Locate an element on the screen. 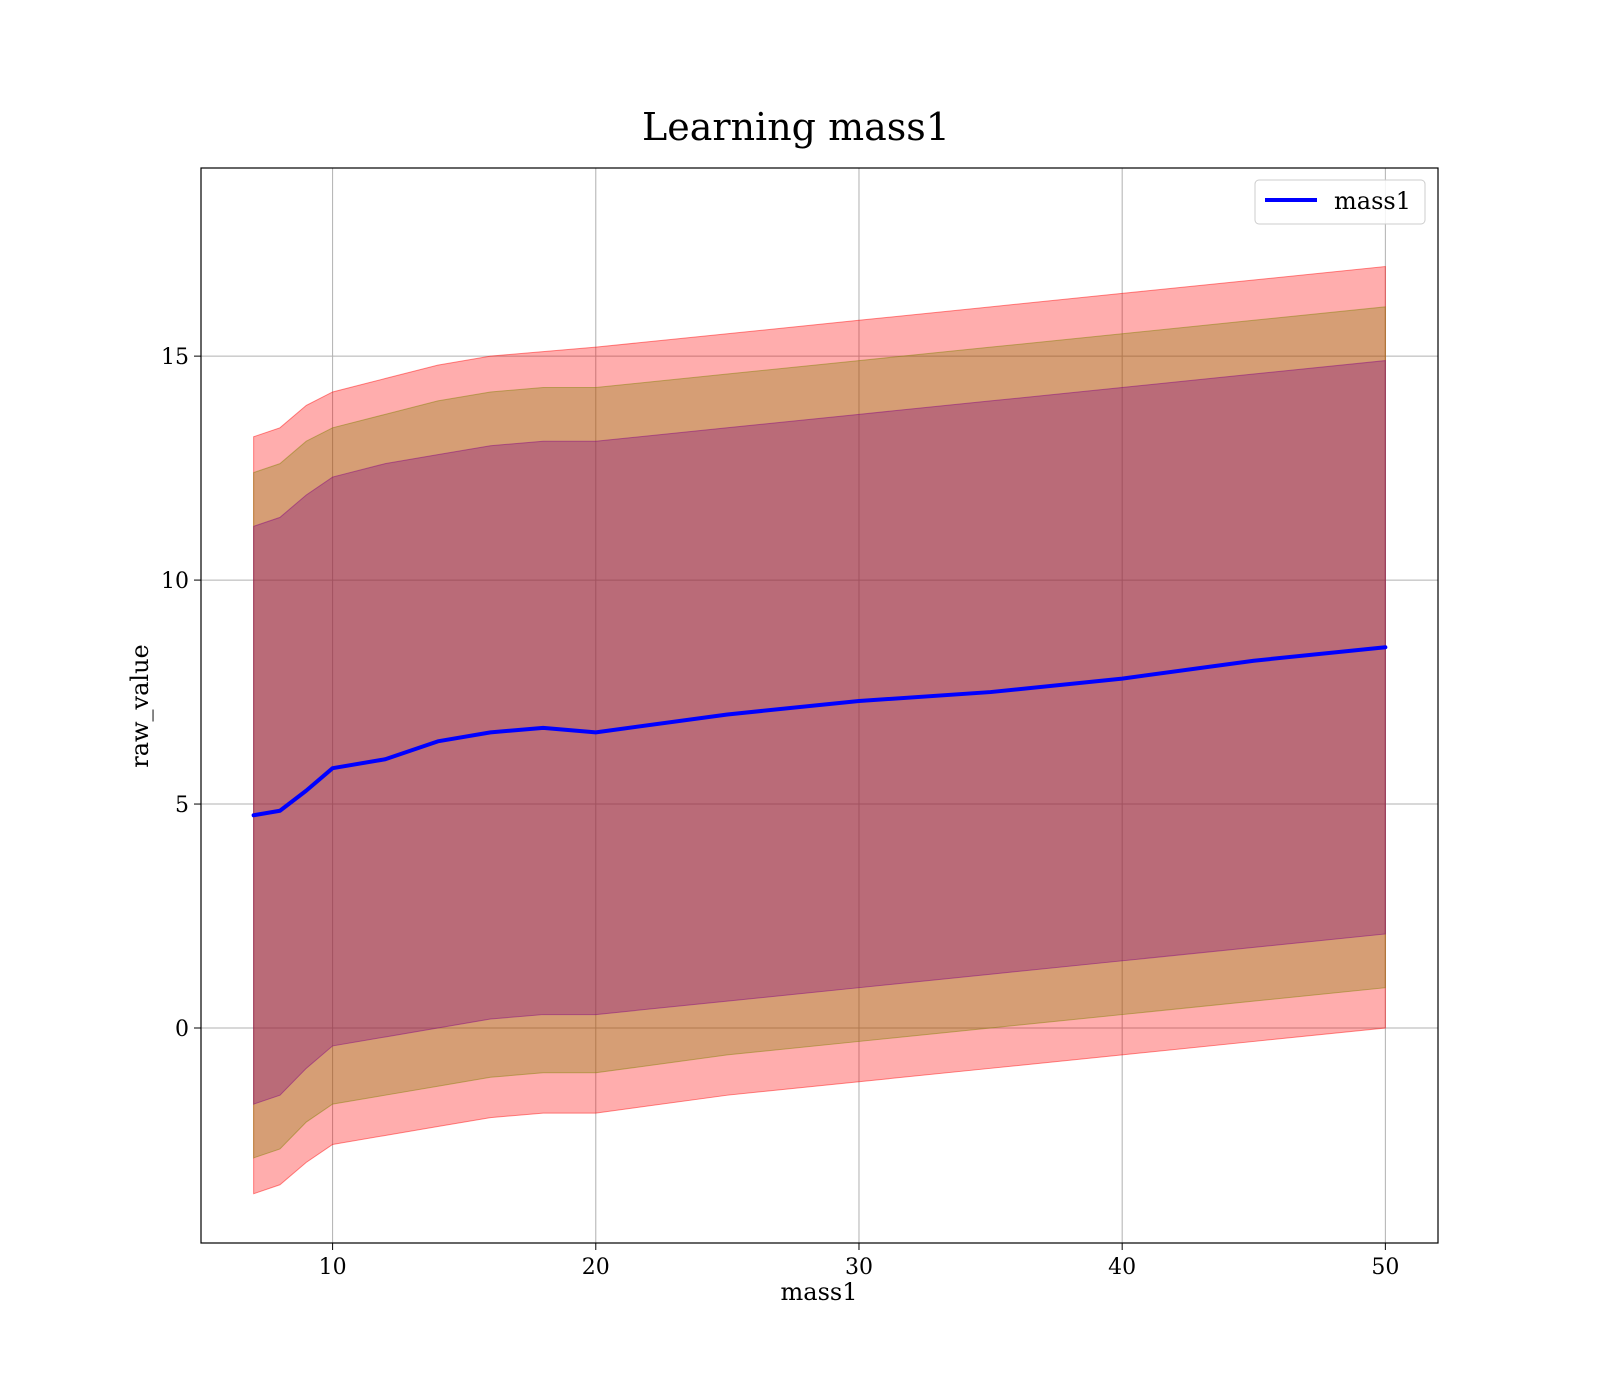 Image resolution: width=1600 pixels, height=1400 pixels. y-axis-ticks: 0 5 10 15 is located at coordinates (181, 693).